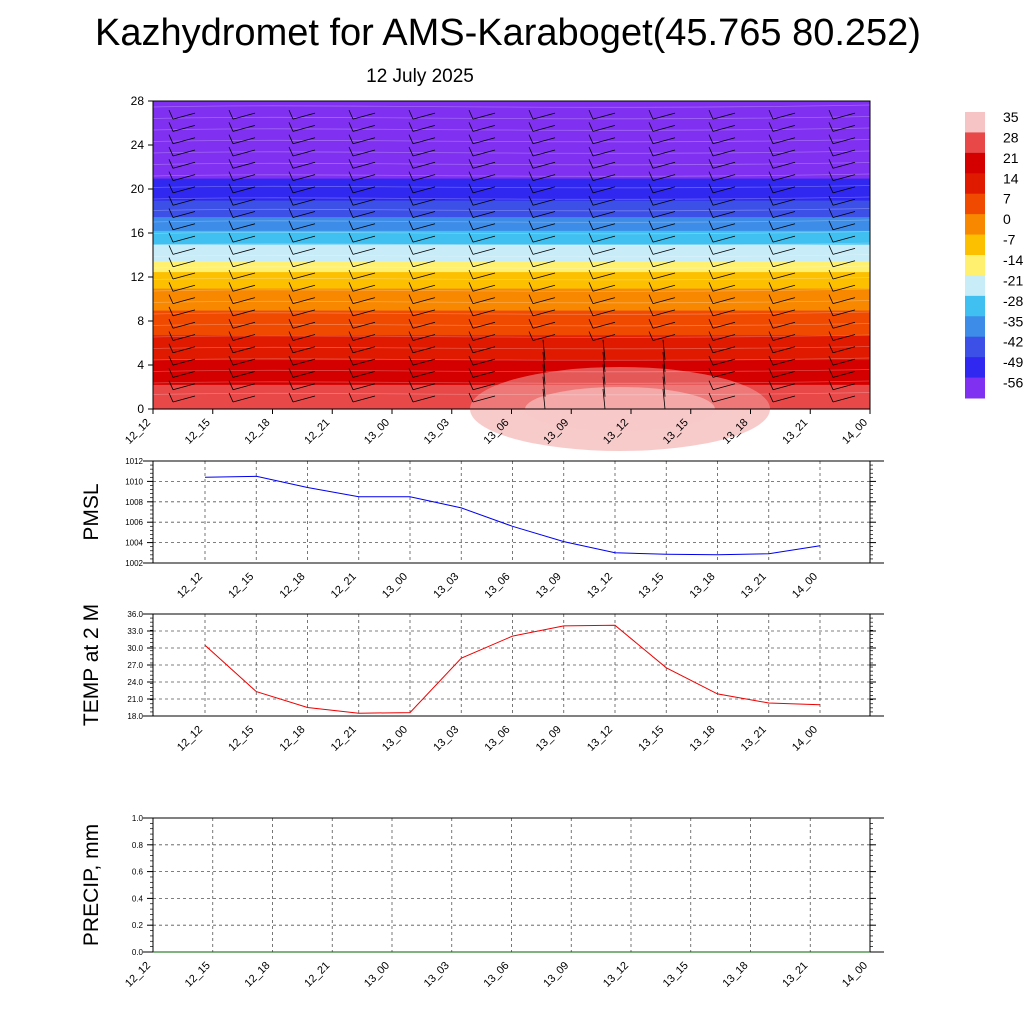 The width and height of the screenshot is (1024, 1024). I want to click on x-tick-label: 13_06, so click(498, 739).